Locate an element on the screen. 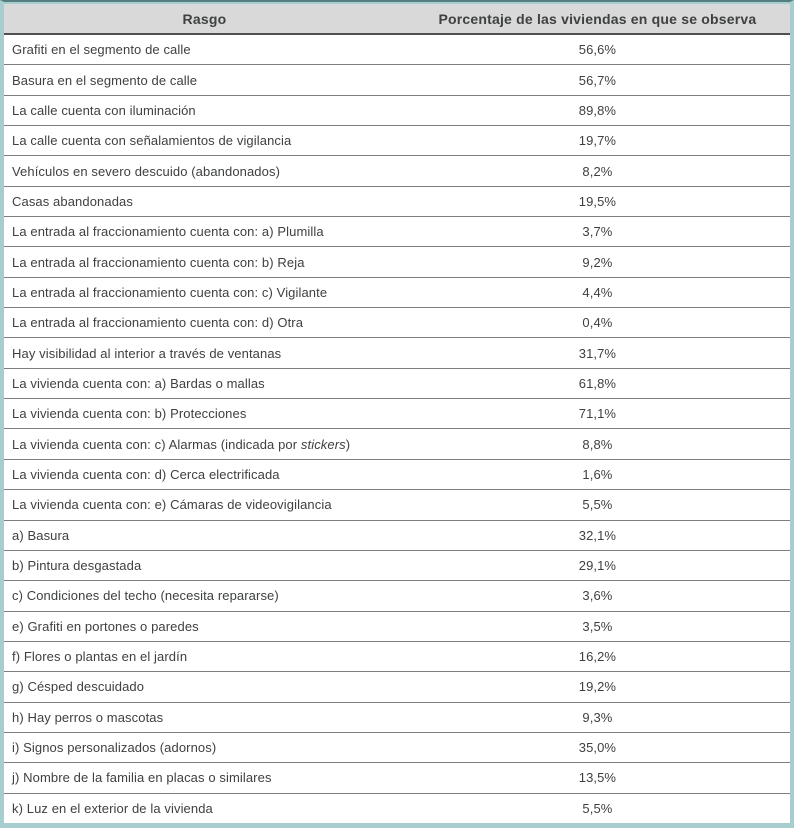 This screenshot has width=794, height=828. rasgo-cell: b) Pintura desgastada is located at coordinates (77, 566).